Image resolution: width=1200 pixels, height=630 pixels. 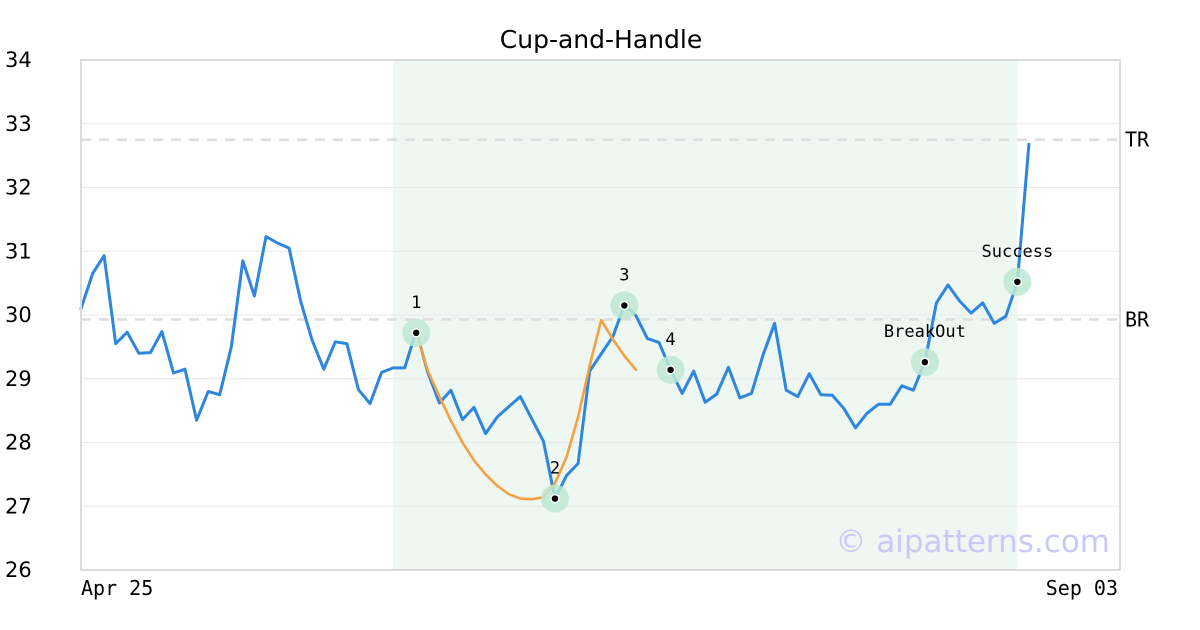 What do you see at coordinates (1018, 252) in the screenshot?
I see `pattern-point-label: Success` at bounding box center [1018, 252].